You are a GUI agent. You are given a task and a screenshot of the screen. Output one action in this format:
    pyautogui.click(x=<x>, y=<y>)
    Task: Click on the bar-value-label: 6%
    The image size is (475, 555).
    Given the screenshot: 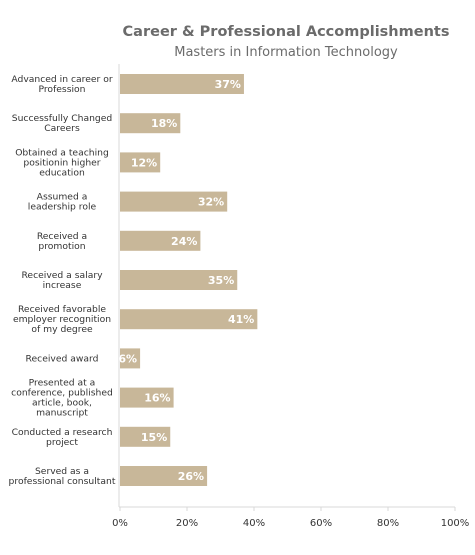 What is the action you would take?
    pyautogui.click(x=127, y=358)
    